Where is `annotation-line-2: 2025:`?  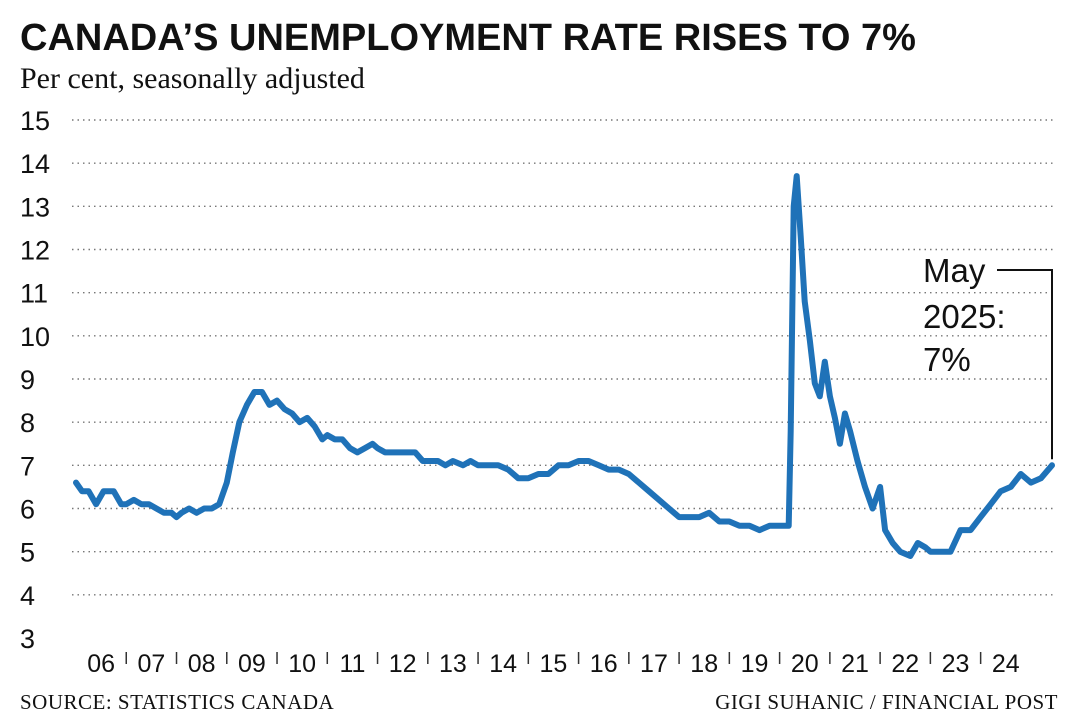
annotation-line-2: 2025: is located at coordinates (964, 316).